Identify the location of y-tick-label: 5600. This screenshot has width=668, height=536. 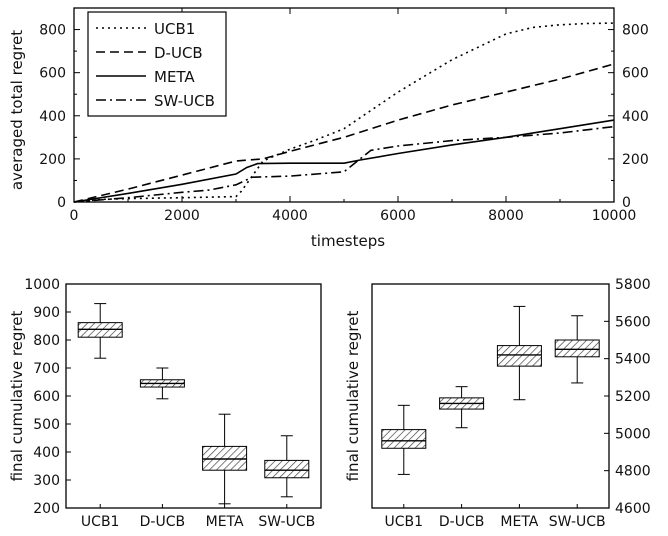
(633, 322).